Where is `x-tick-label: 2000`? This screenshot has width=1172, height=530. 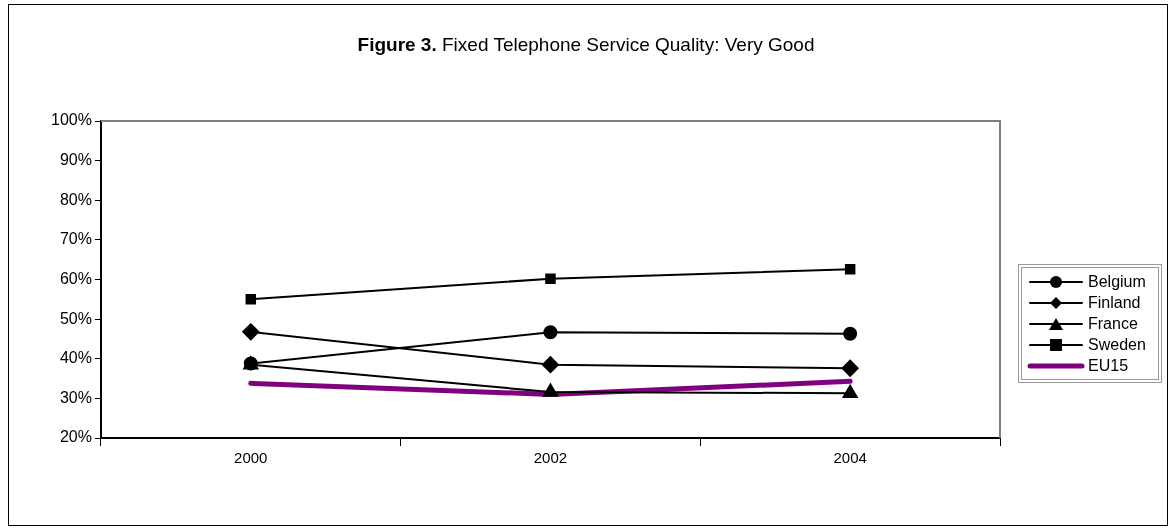
x-tick-label: 2000 is located at coordinates (251, 458).